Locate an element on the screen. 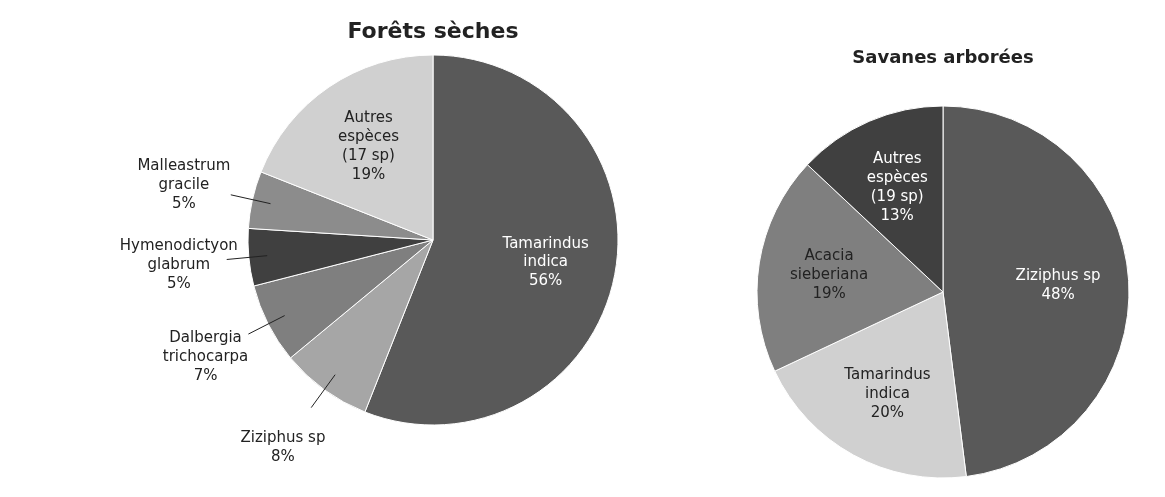 The width and height of the screenshot is (1165, 497). data-label: 8% is located at coordinates (283, 456).